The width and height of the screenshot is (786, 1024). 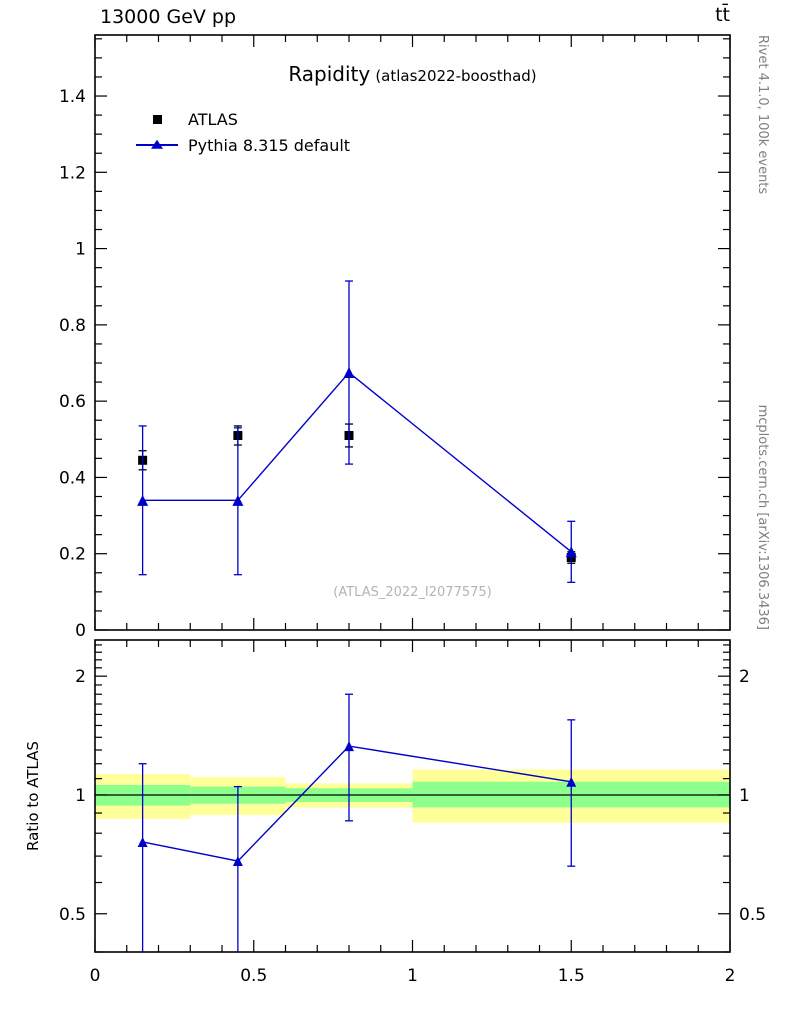 I want to click on svg-text: 0.8, so click(x=72, y=326).